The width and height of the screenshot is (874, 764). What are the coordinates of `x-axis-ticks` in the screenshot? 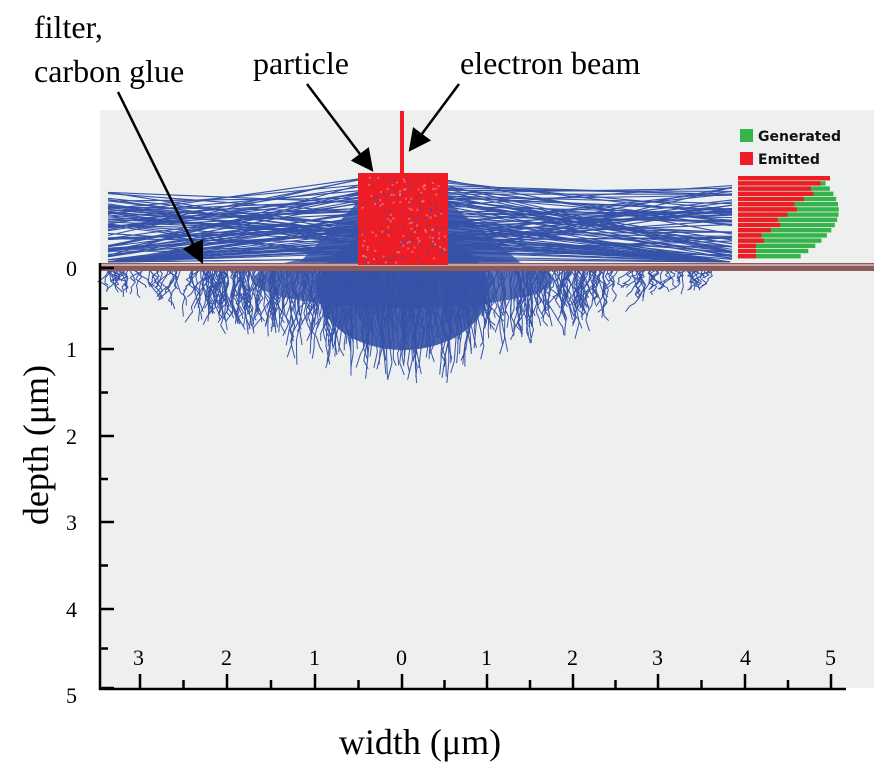 It's located at (485, 682).